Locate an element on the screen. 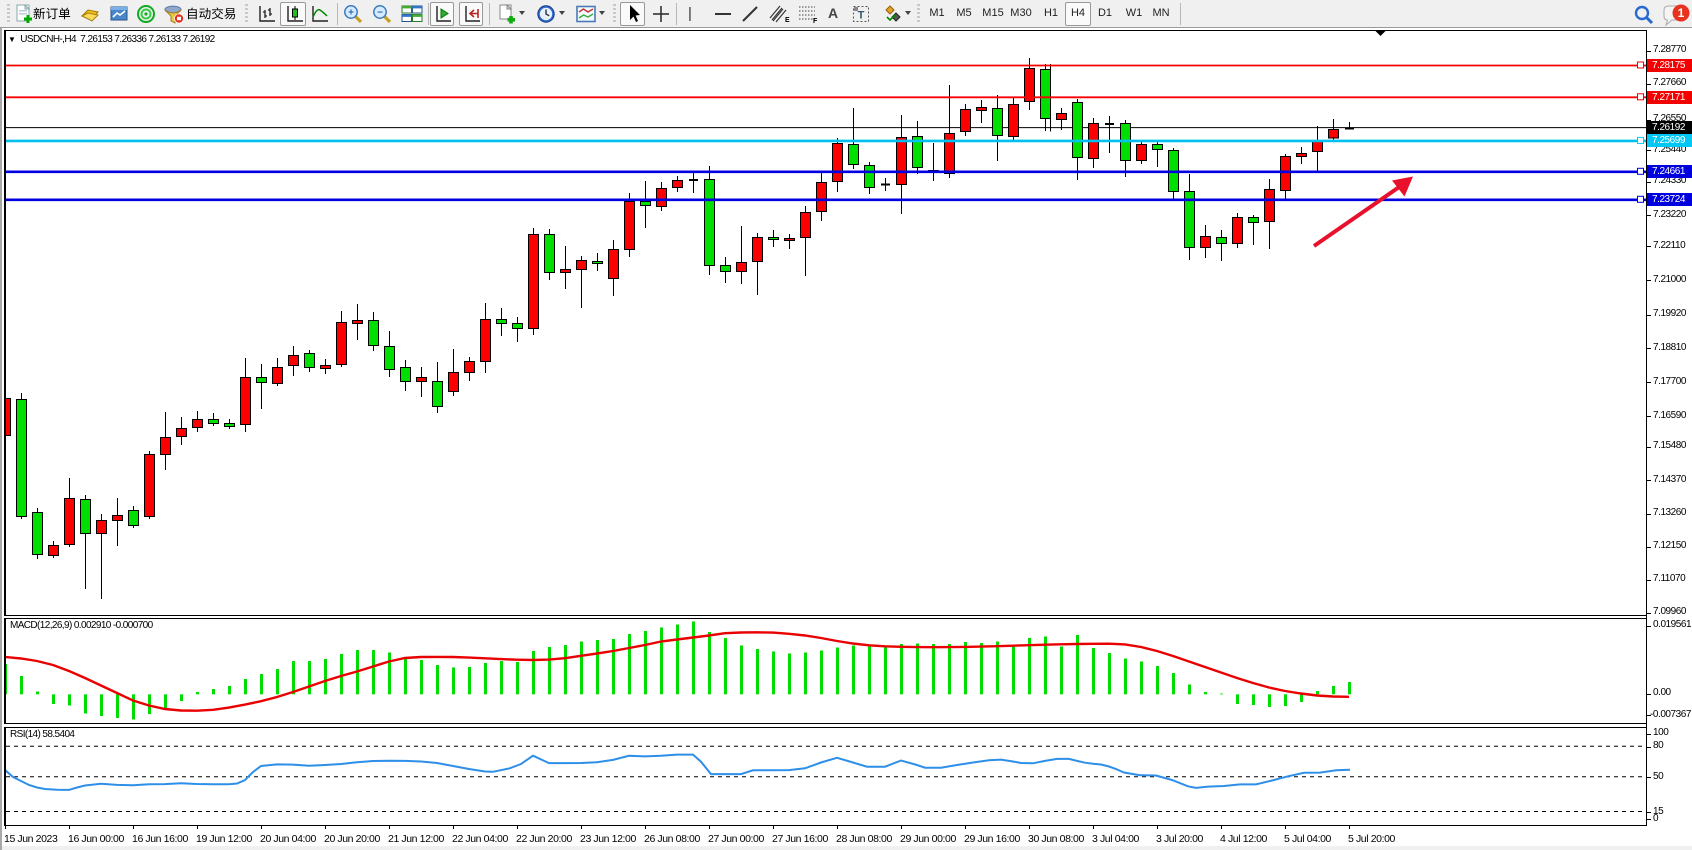 The height and width of the screenshot is (850, 1692). svg-text: 1 is located at coordinates (1681, 13).